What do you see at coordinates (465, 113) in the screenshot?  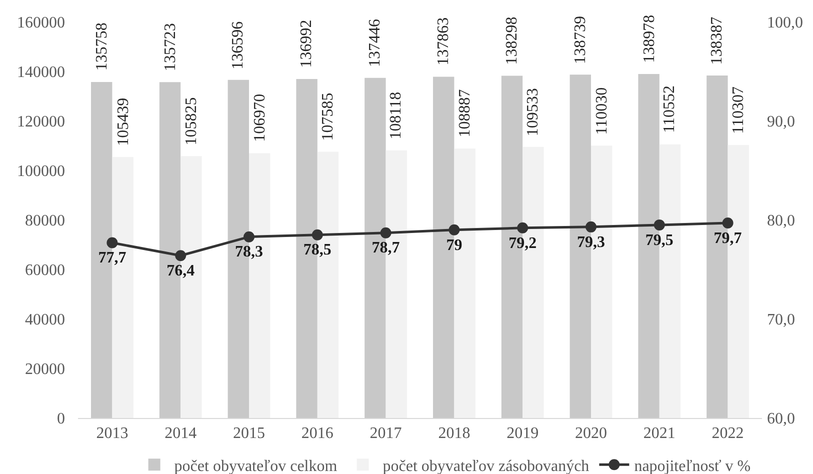 I see `data-label: 108887` at bounding box center [465, 113].